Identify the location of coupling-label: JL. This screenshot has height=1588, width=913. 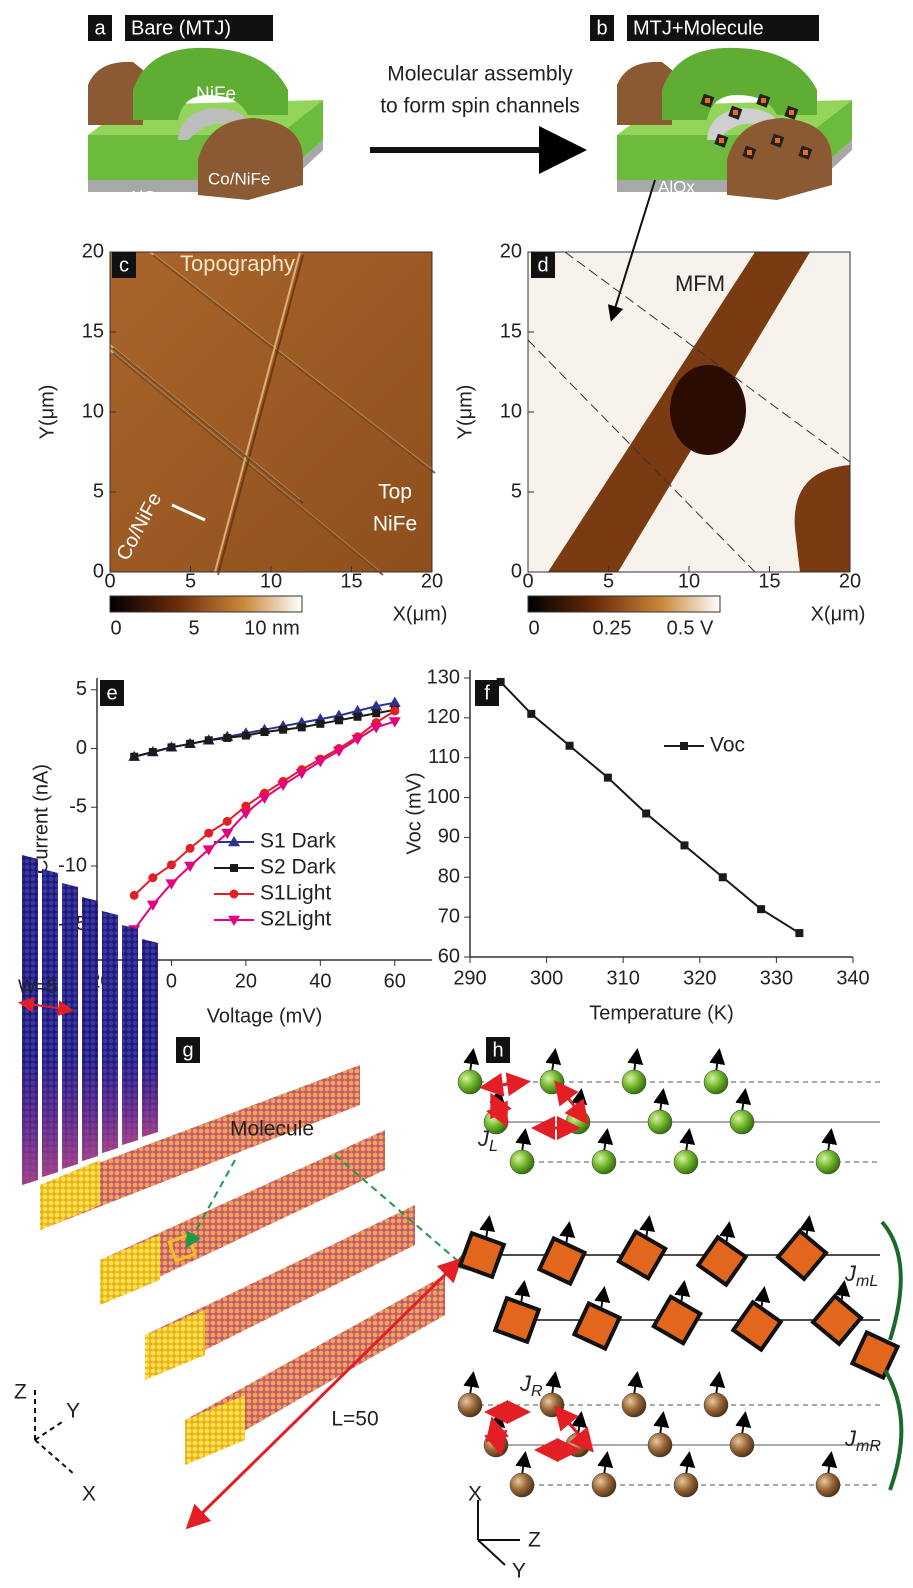
(487, 1140).